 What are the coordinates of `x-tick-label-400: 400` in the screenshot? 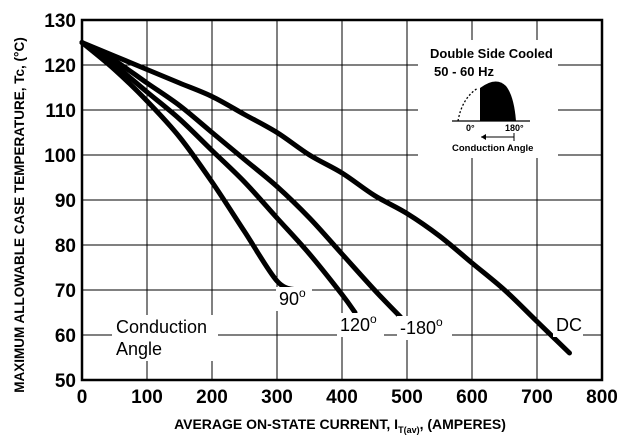 It's located at (342, 397).